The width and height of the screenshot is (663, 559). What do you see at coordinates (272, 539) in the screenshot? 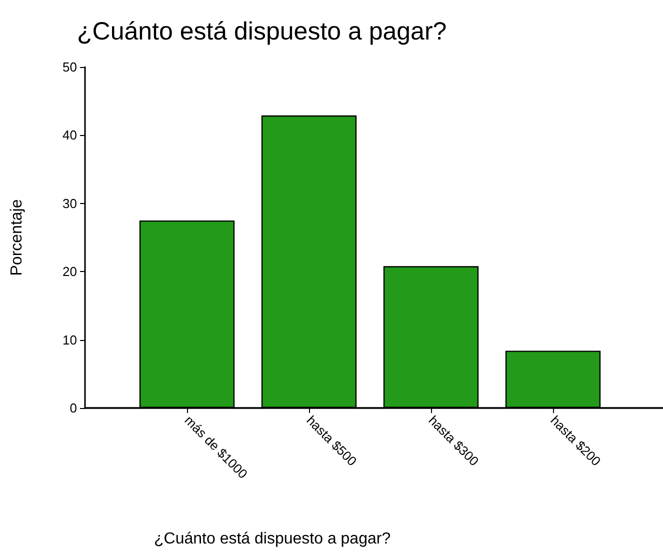
I see `x-axis-title: ¿Cuánto está dispuesto a pagar?` at bounding box center [272, 539].